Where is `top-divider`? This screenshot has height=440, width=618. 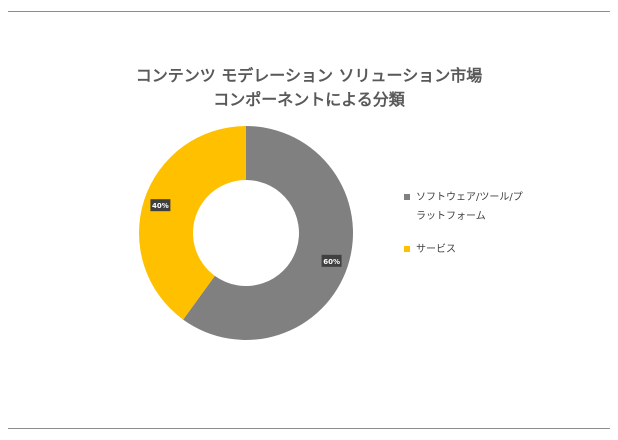 top-divider is located at coordinates (309, 11).